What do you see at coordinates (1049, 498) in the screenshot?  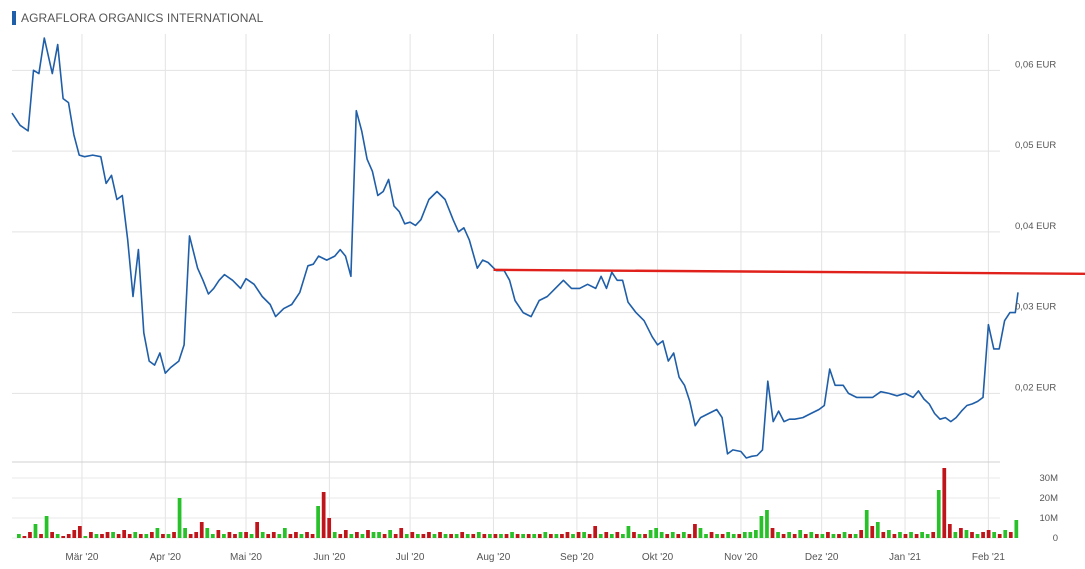 I see `volume-tick-label: 20M` at bounding box center [1049, 498].